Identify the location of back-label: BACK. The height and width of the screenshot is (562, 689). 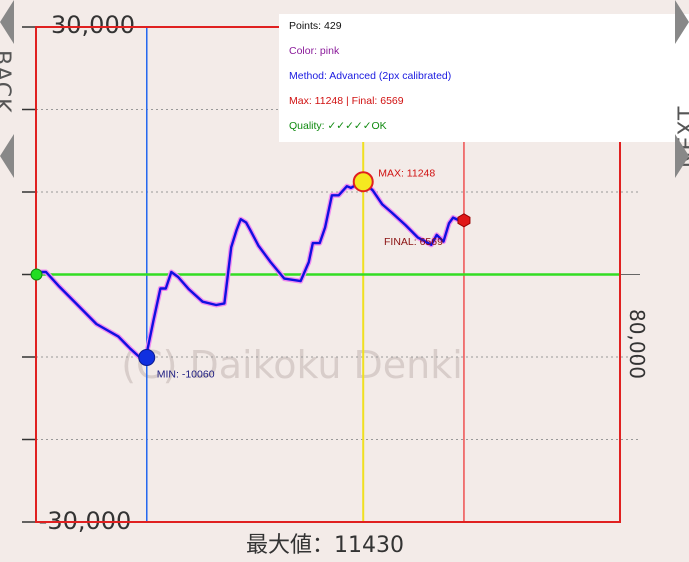
(7, 82).